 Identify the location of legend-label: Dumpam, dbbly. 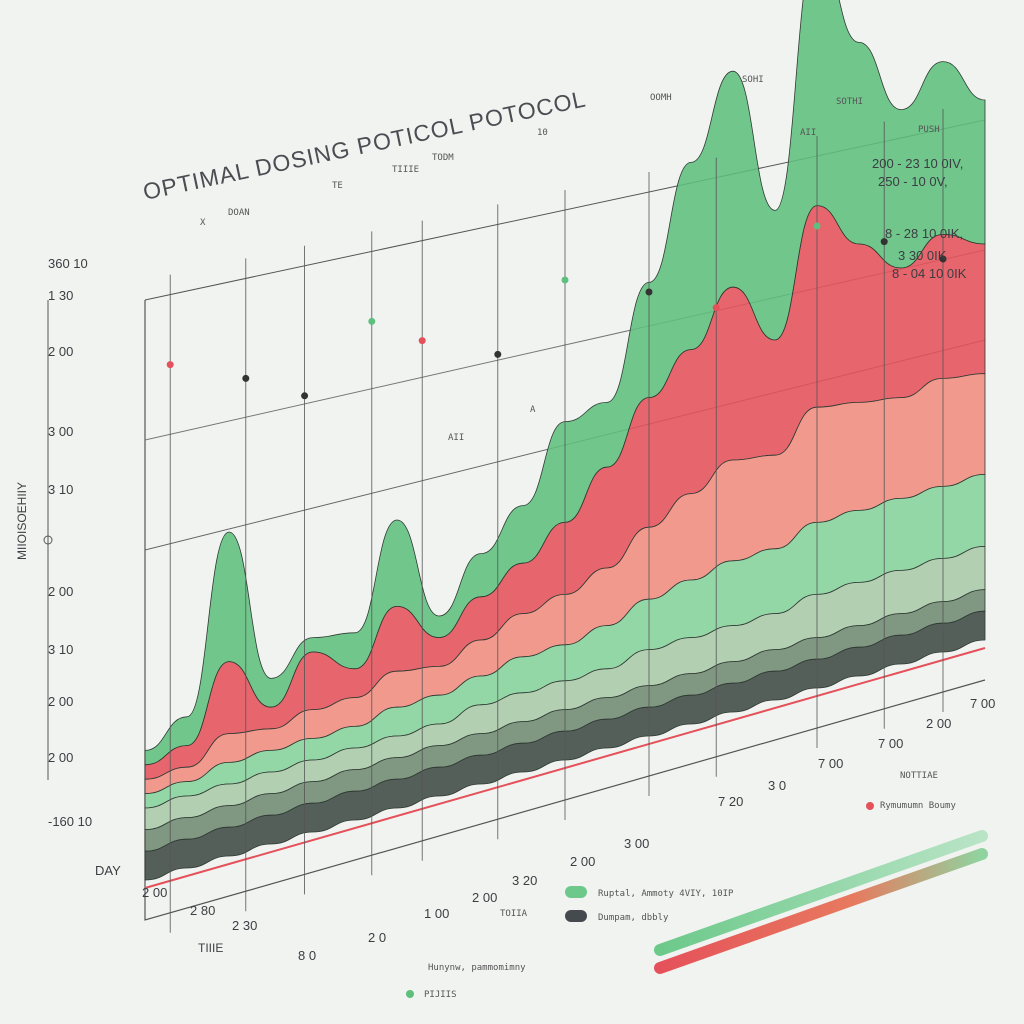
(633, 918).